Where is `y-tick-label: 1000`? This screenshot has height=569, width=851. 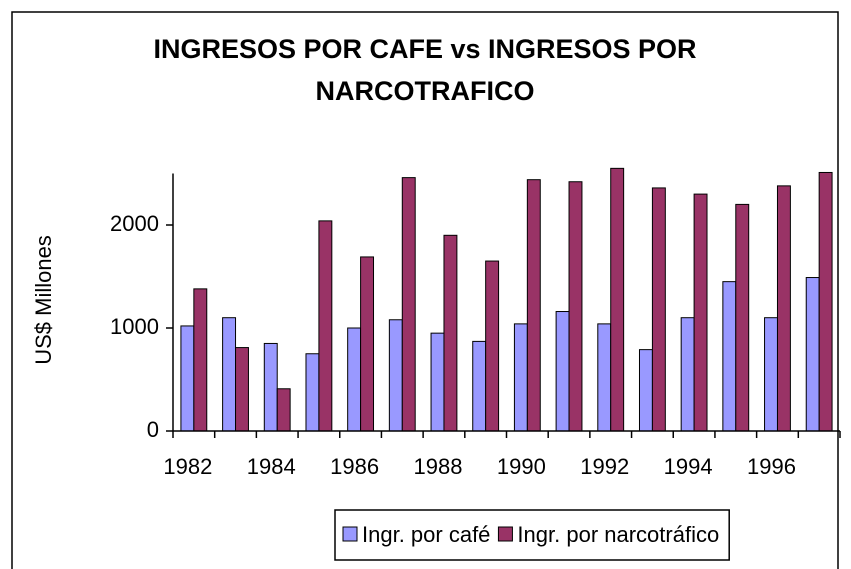 y-tick-label: 1000 is located at coordinates (134, 326).